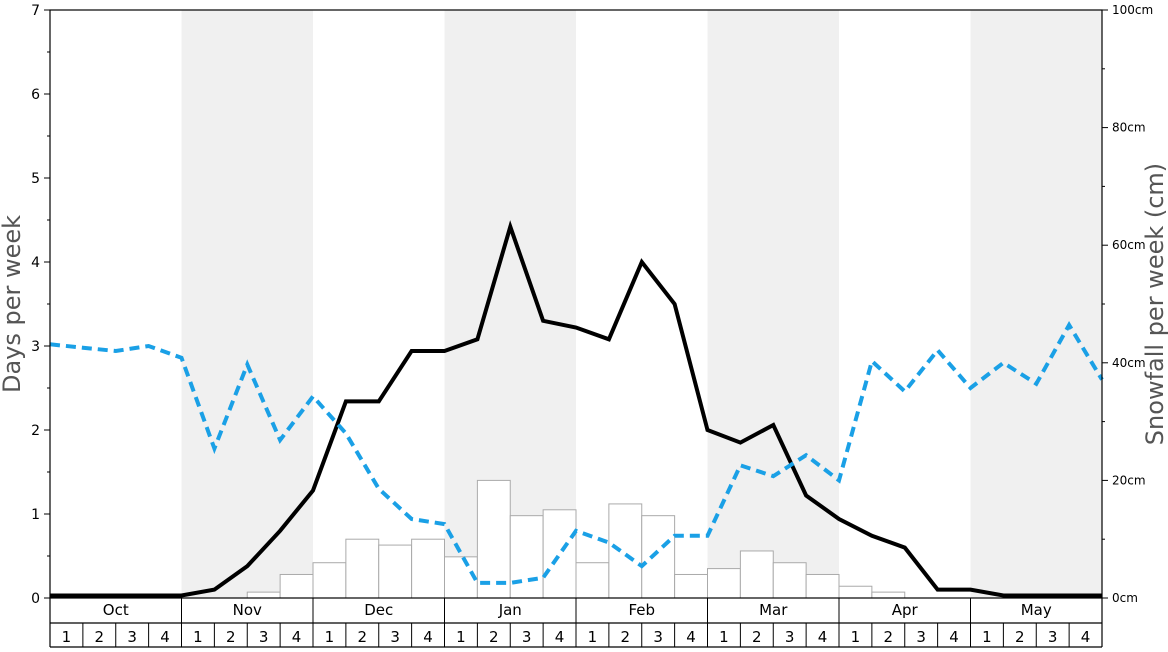 The image size is (1168, 652). What do you see at coordinates (1036, 610) in the screenshot?
I see `month-label-may: May` at bounding box center [1036, 610].